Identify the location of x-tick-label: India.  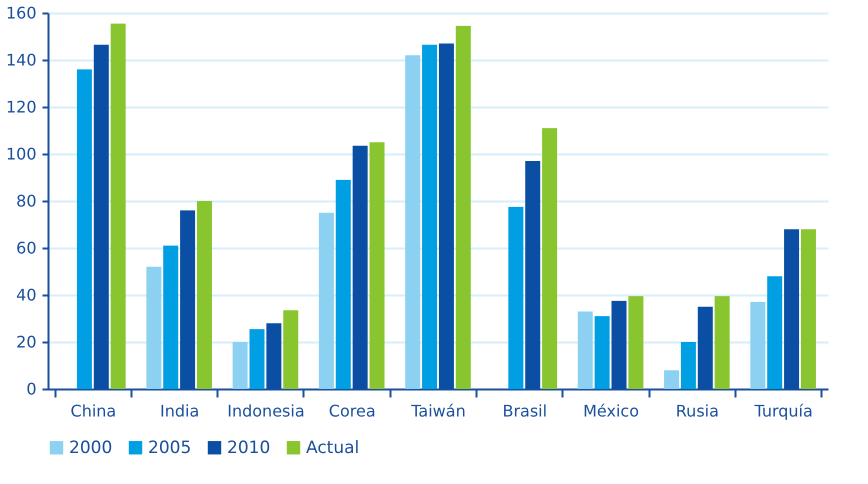
(180, 411).